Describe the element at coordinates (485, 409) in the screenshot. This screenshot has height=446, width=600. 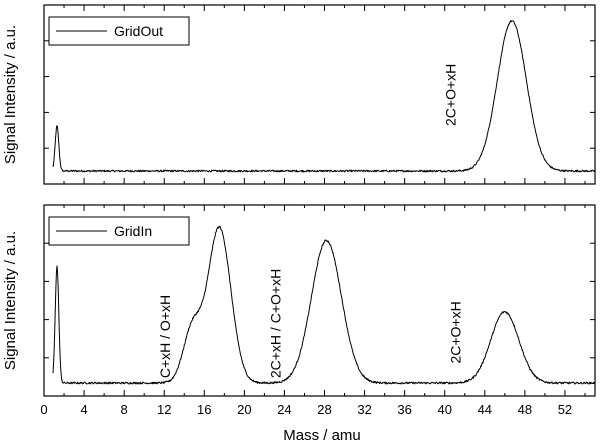
I see `x-tick-label: 44` at that location.